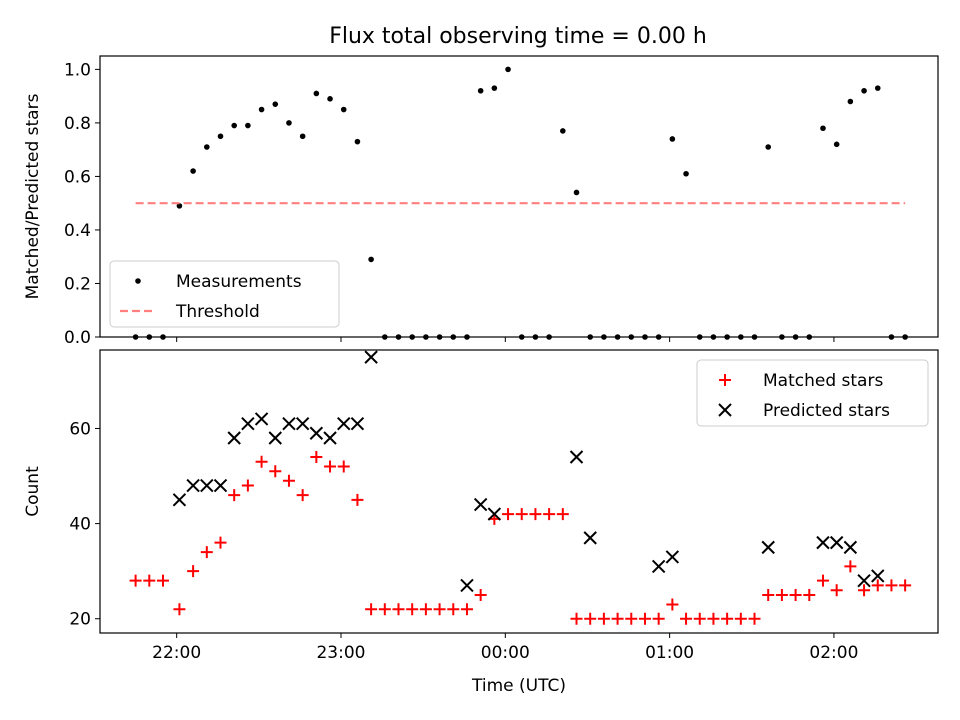  I want to click on y-tick-label: 60, so click(80, 429).